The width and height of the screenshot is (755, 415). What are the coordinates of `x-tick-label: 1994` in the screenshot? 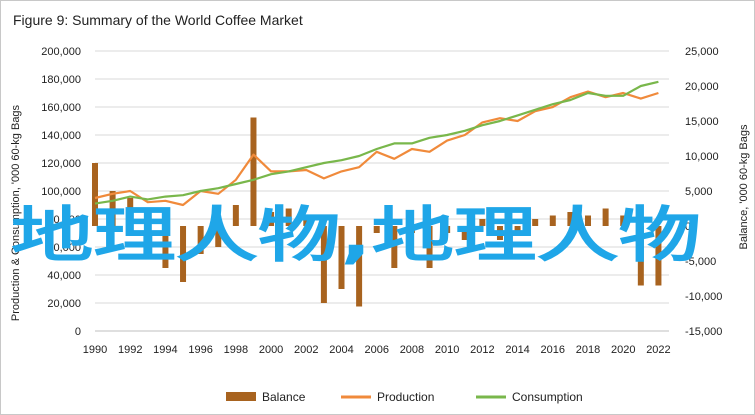 It's located at (165, 350).